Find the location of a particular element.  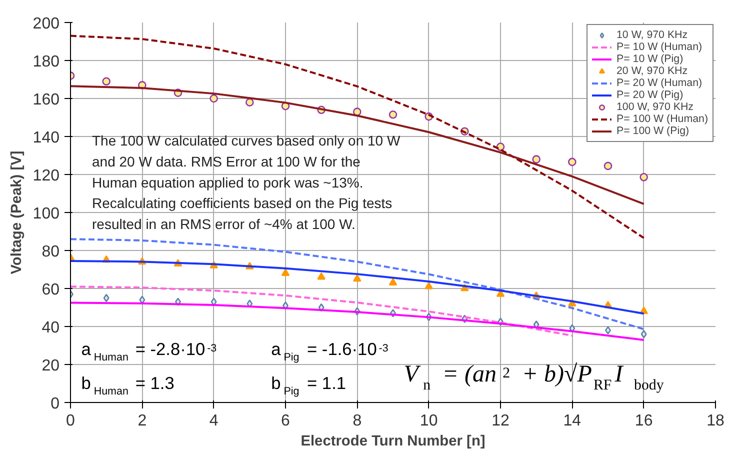

legend-label: 10 W, 970 KHz is located at coordinates (652, 35).